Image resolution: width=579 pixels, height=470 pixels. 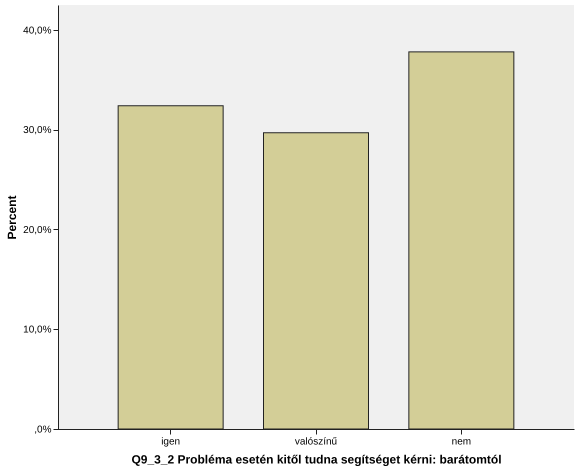 What do you see at coordinates (37, 130) in the screenshot?
I see `y-tick-label: 30,0%` at bounding box center [37, 130].